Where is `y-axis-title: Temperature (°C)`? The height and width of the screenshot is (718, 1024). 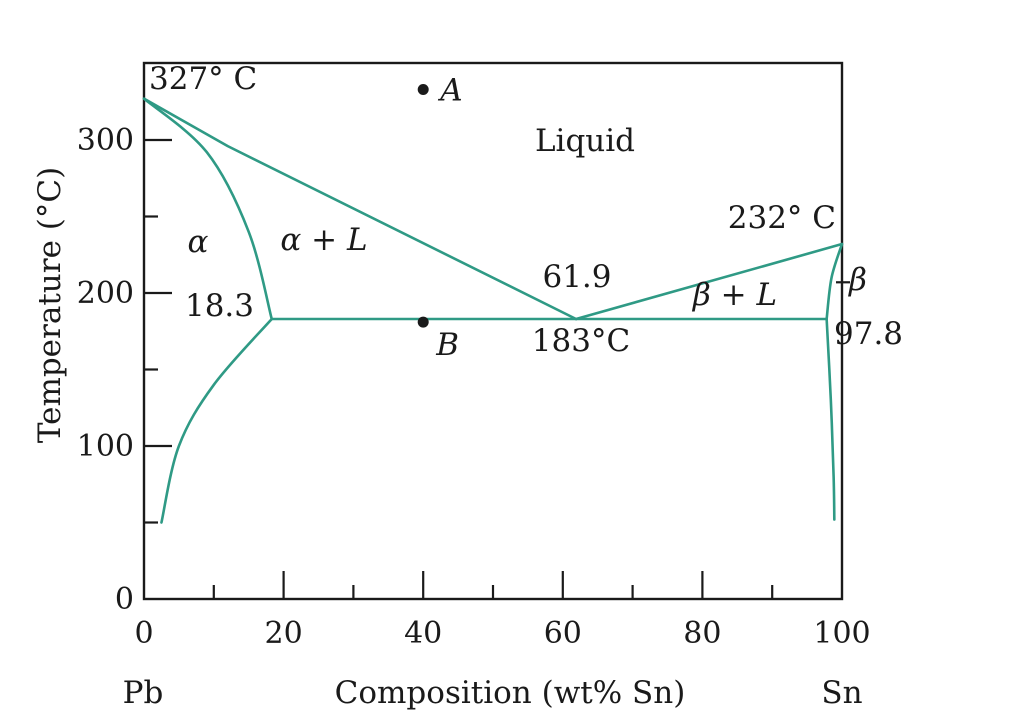
y-axis-title: Temperature (°C) is located at coordinates (50, 305).